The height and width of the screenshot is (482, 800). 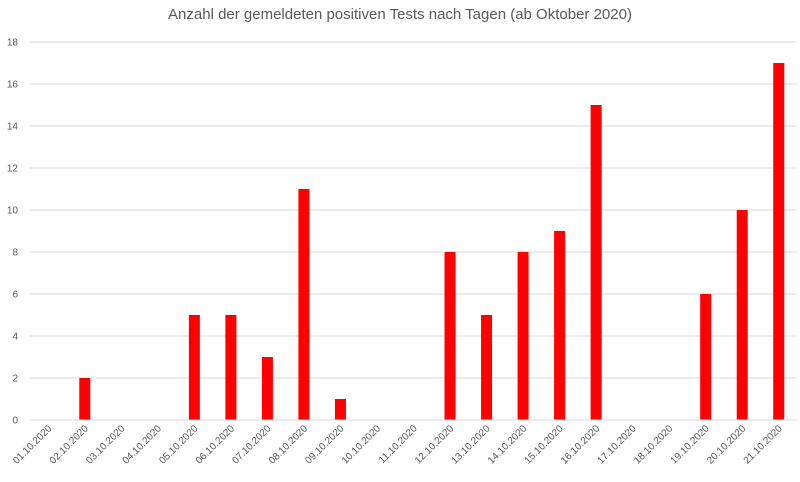 What do you see at coordinates (13, 232) in the screenshot?
I see `y-axis-tick-labels: 0 2 4 6 8 10 12 14 16 18` at bounding box center [13, 232].